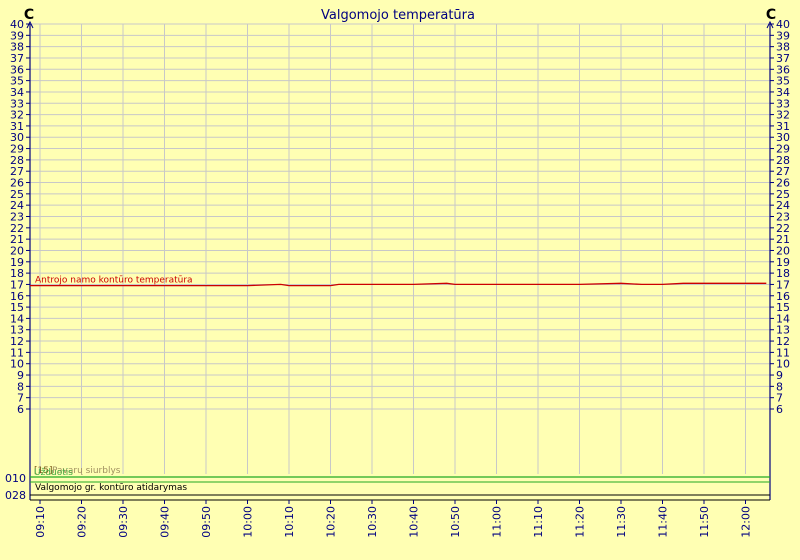  Describe the element at coordinates (206, 522) in the screenshot. I see `x-tick-label: 09:50` at that location.